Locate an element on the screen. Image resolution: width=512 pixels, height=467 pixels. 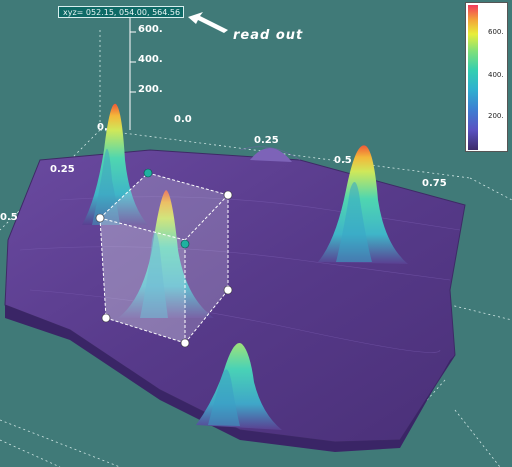
arrow-left-icon is located at coordinates (208, 22).